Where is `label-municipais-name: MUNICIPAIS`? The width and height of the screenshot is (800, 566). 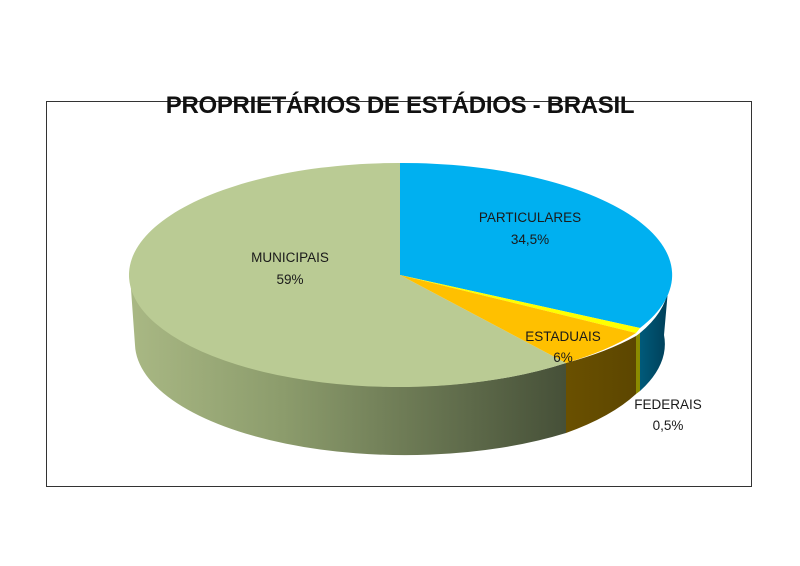
label-municipais-name: MUNICIPAIS is located at coordinates (290, 257).